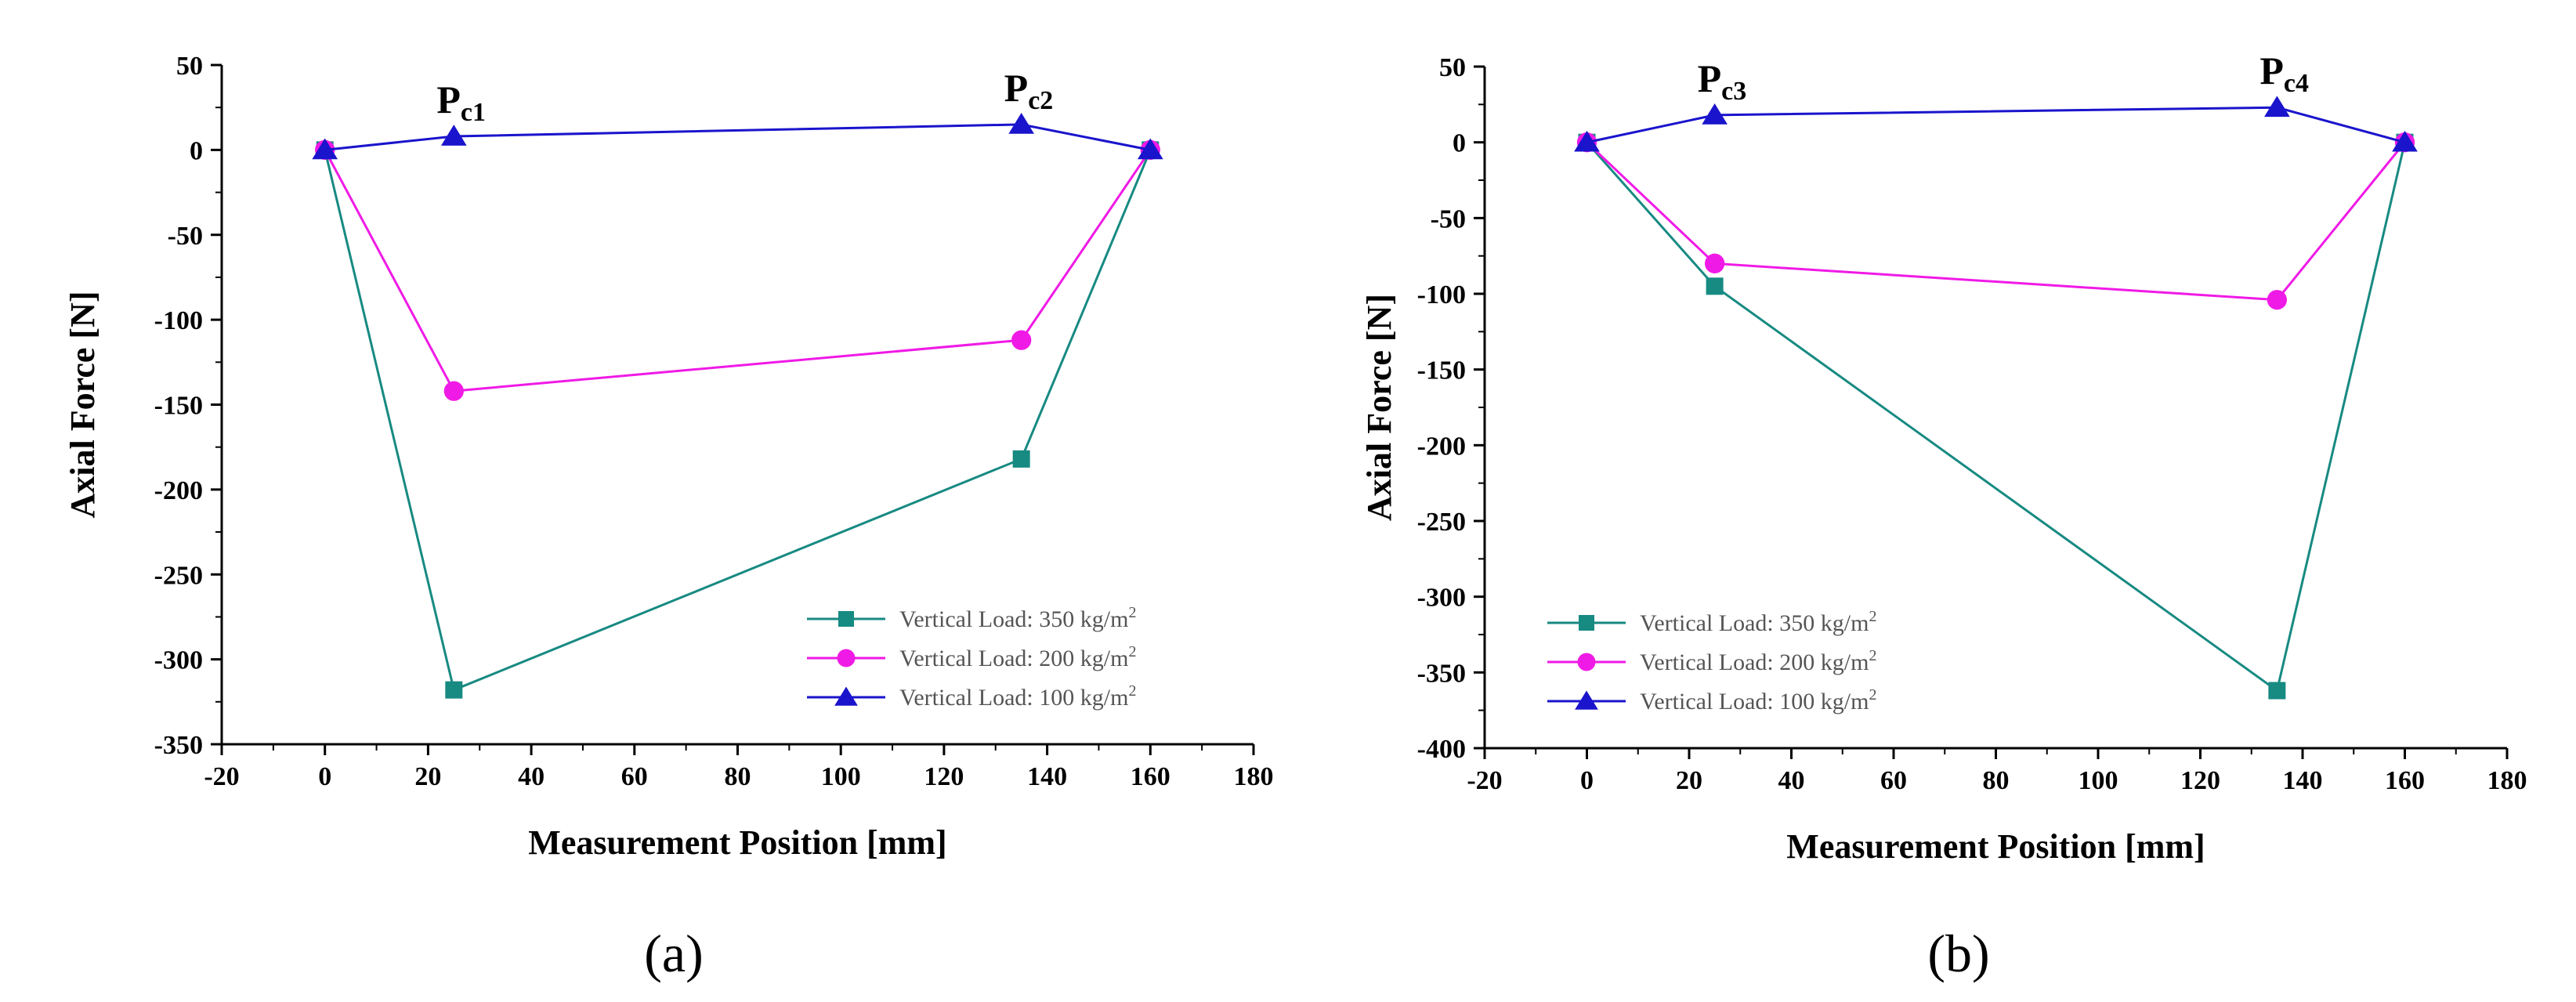 The height and width of the screenshot is (1002, 2576). I want to click on panel-label: (b), so click(1958, 953).